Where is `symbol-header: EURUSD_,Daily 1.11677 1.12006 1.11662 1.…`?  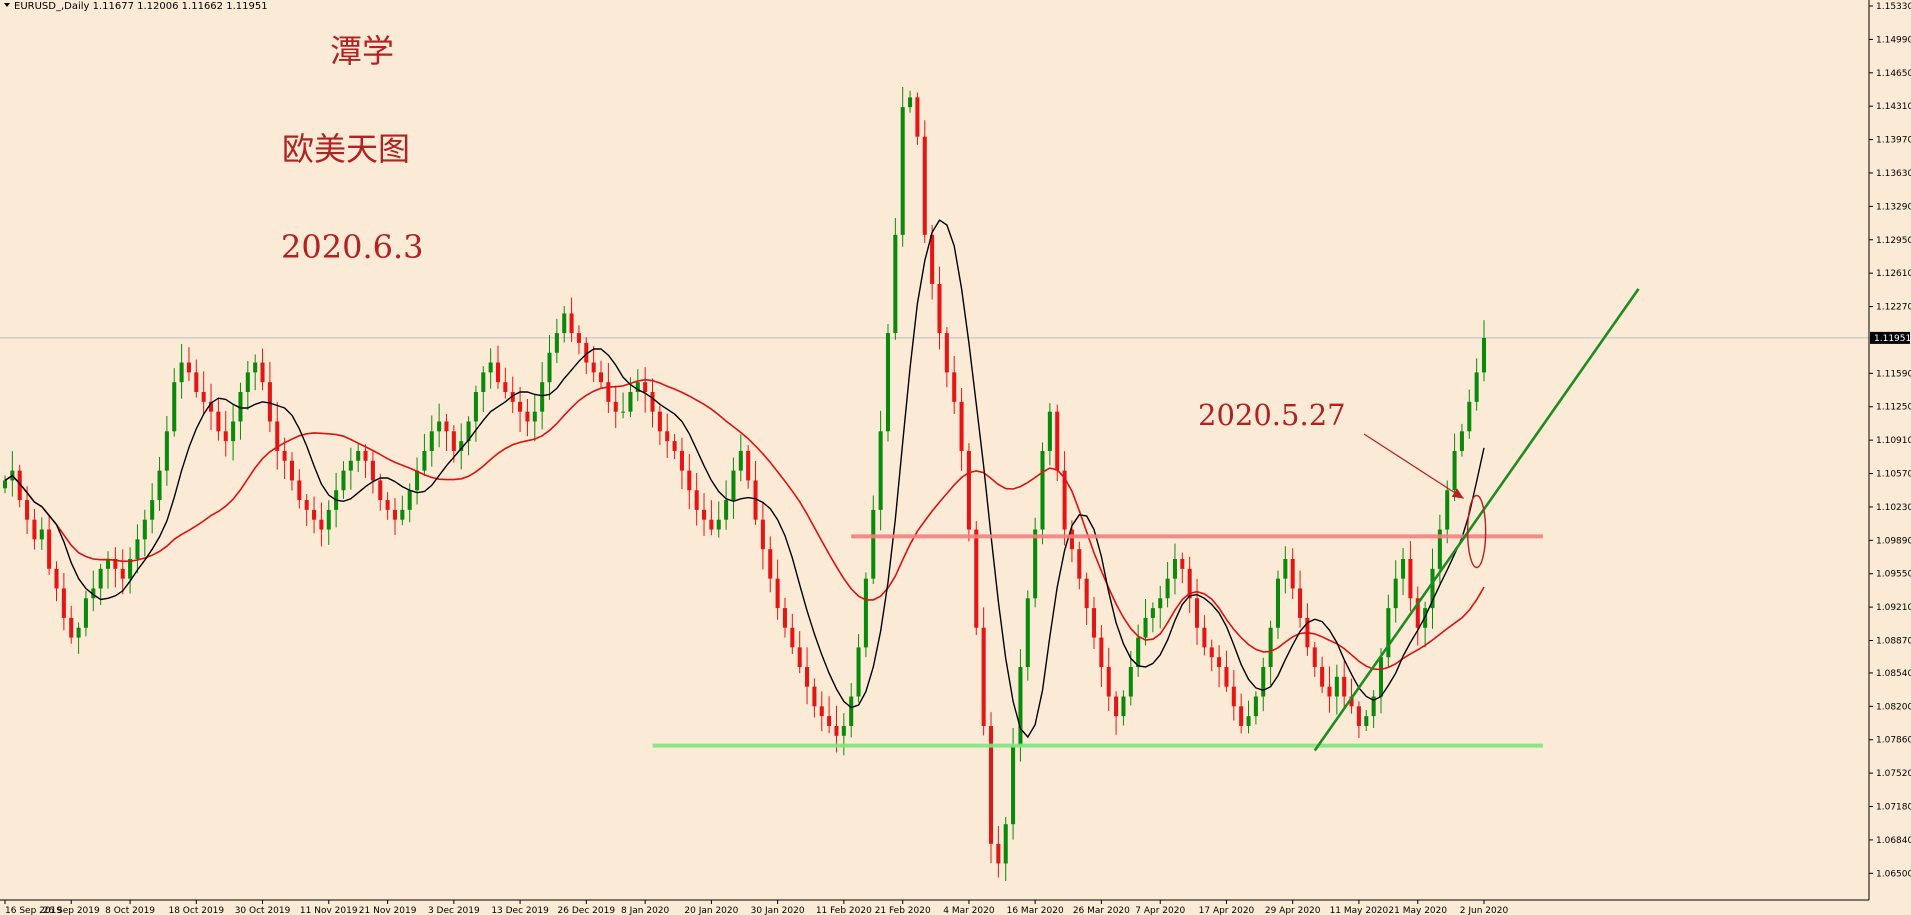
symbol-header: EURUSD_,Daily 1.11677 1.12006 1.11662 1.… is located at coordinates (141, 6).